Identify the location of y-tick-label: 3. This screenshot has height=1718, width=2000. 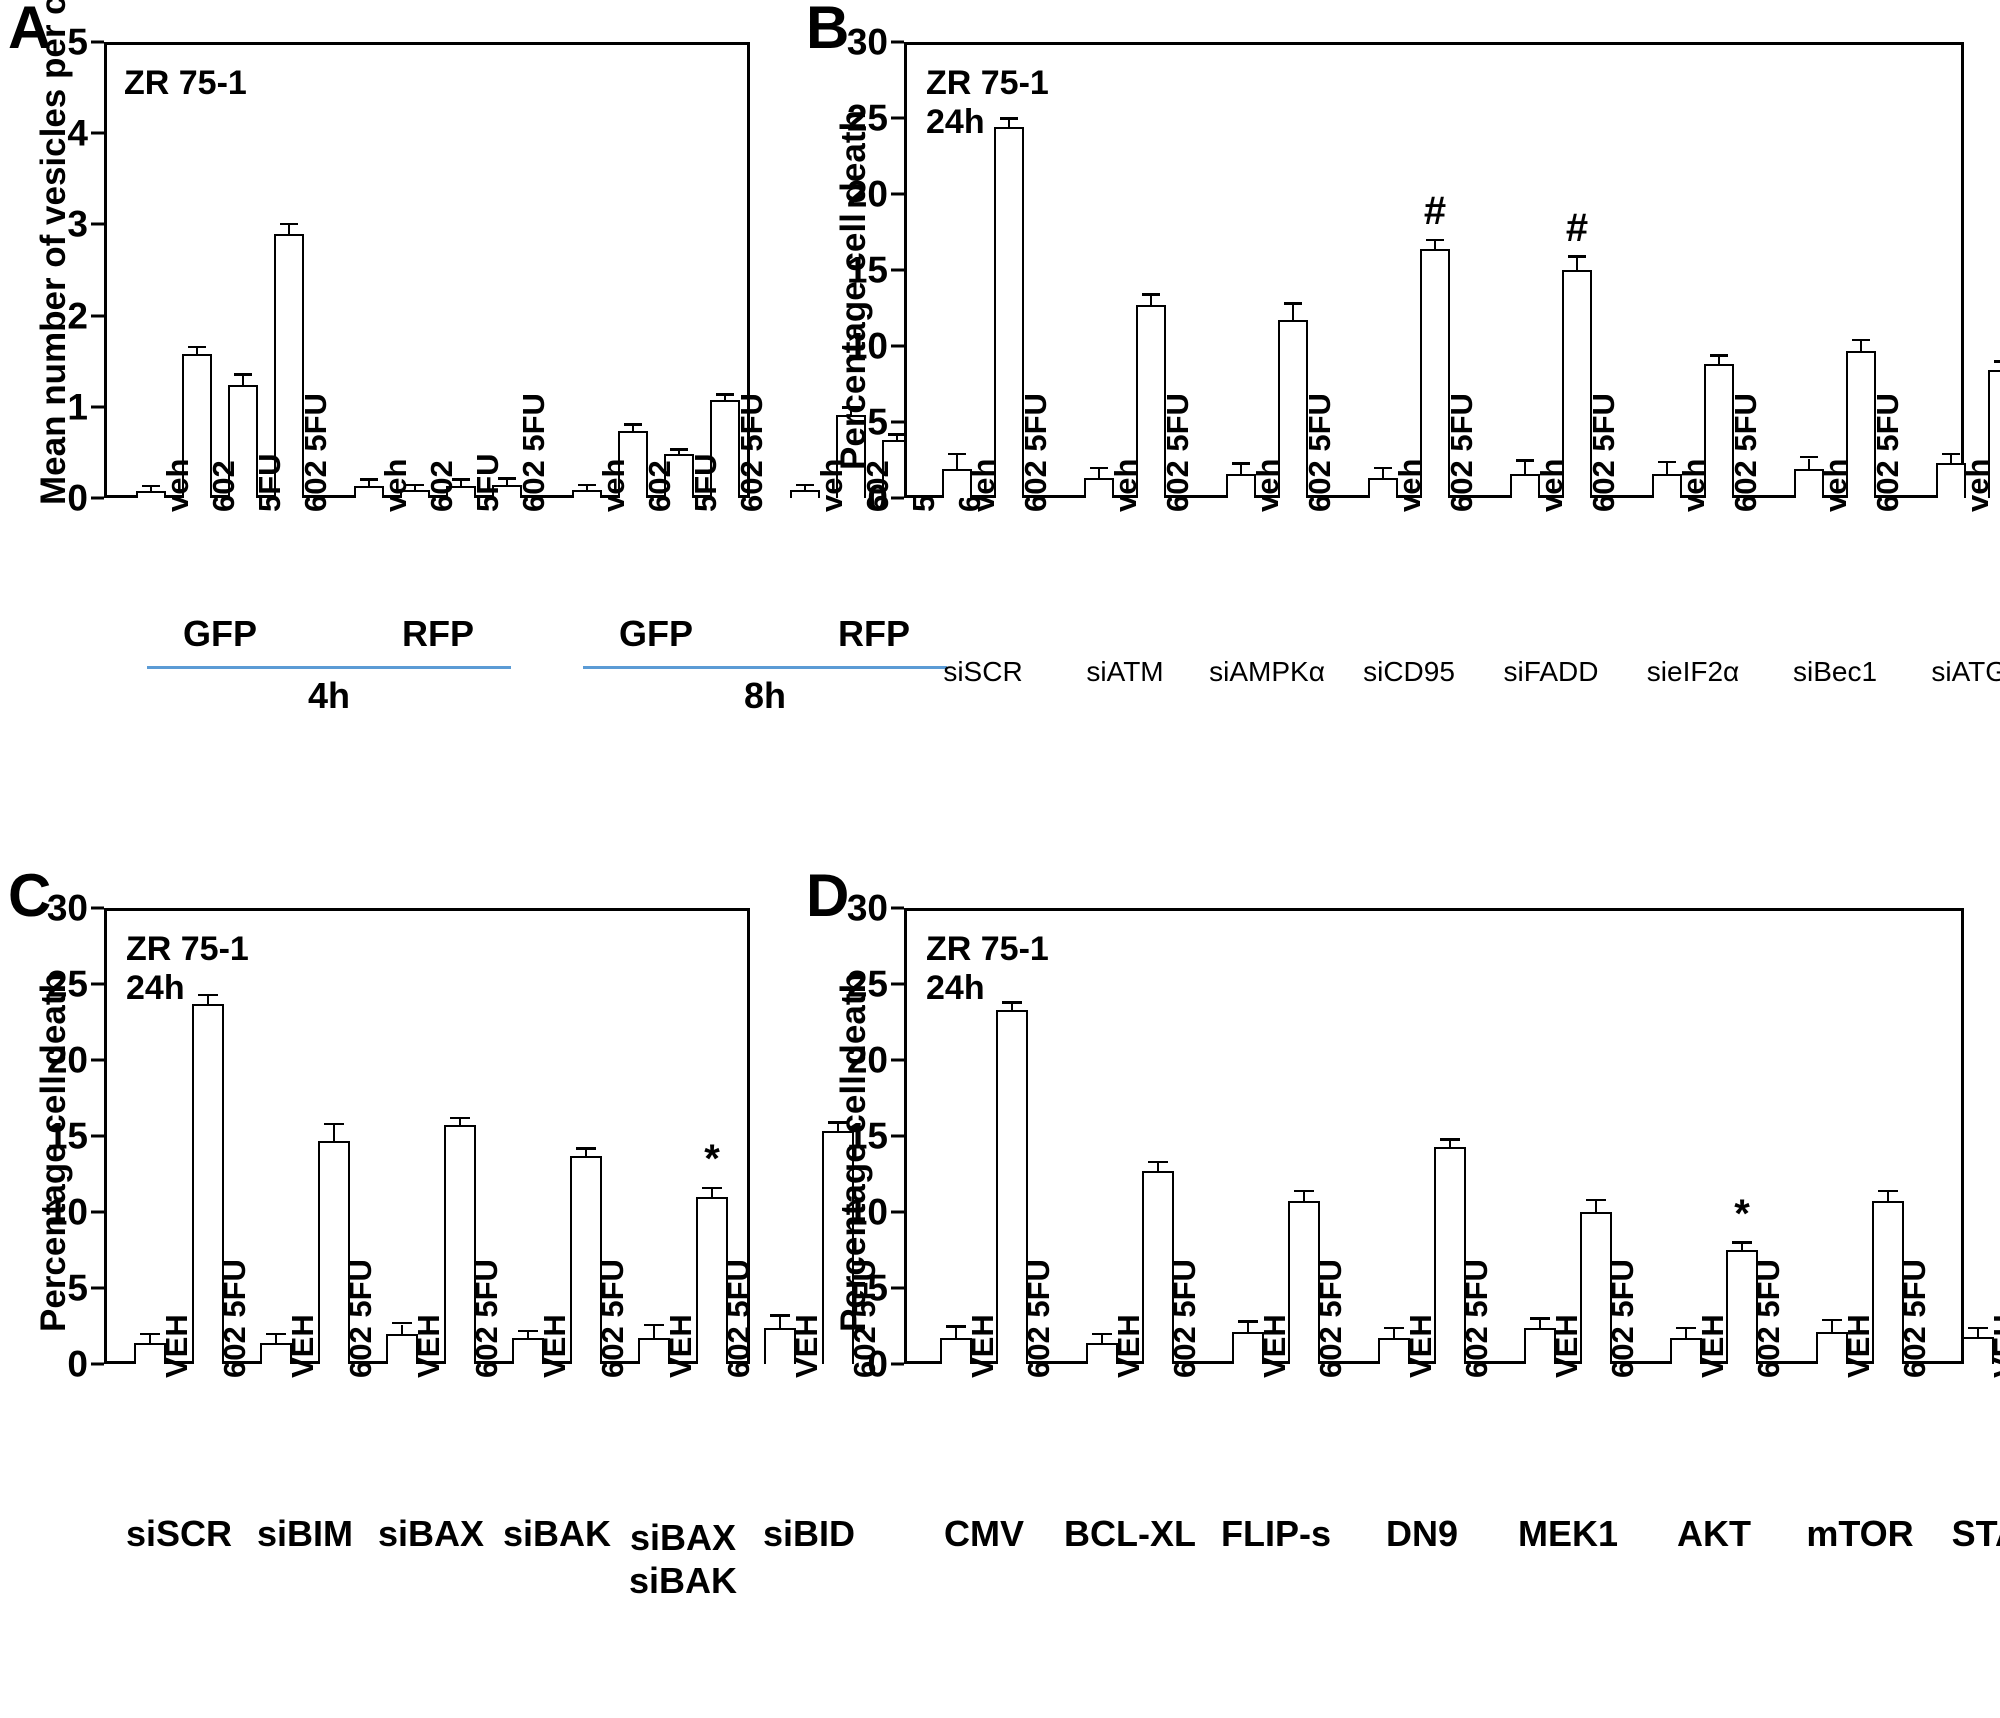
(77, 224).